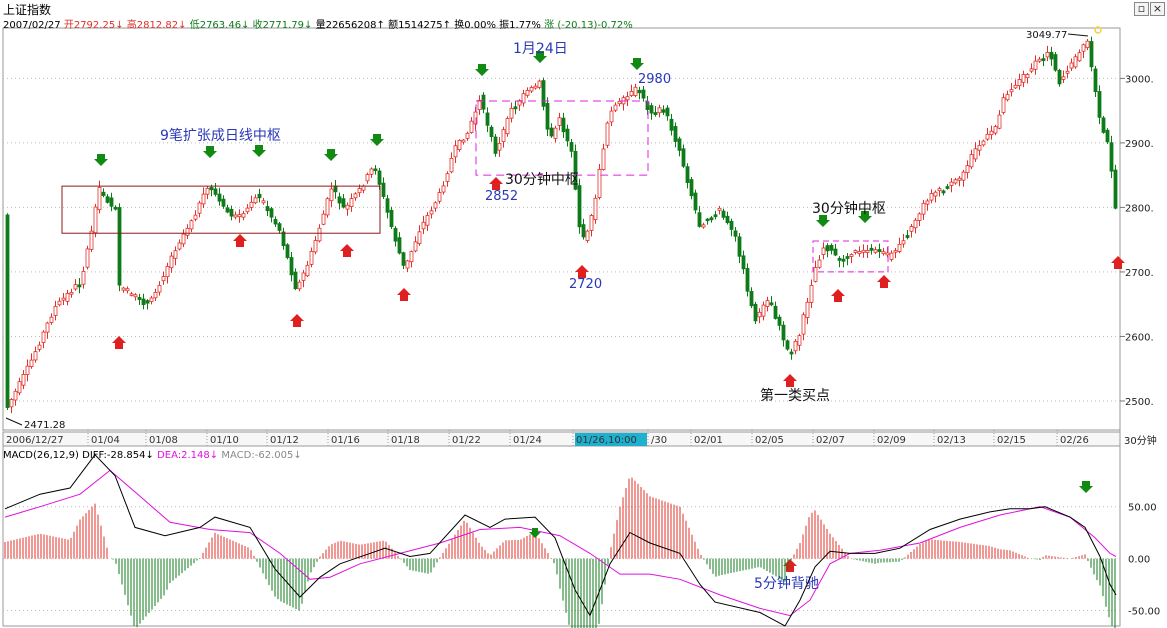  I want to click on open-value: 2792.25, so click(94, 25).